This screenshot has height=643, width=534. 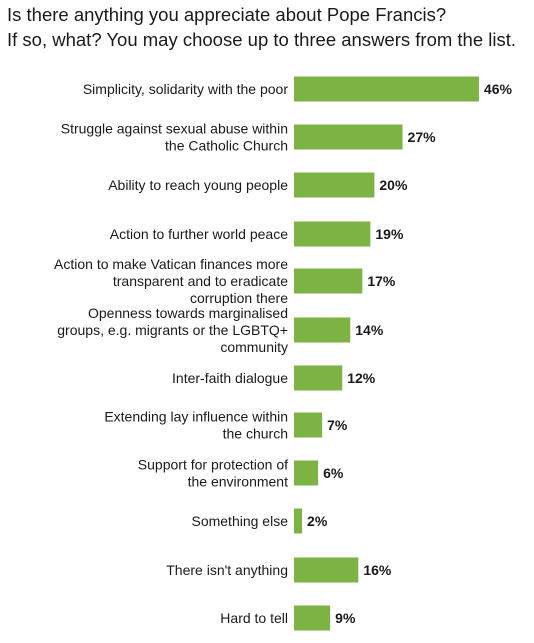 I want to click on category-label-11: Hard to tell, so click(x=254, y=618).